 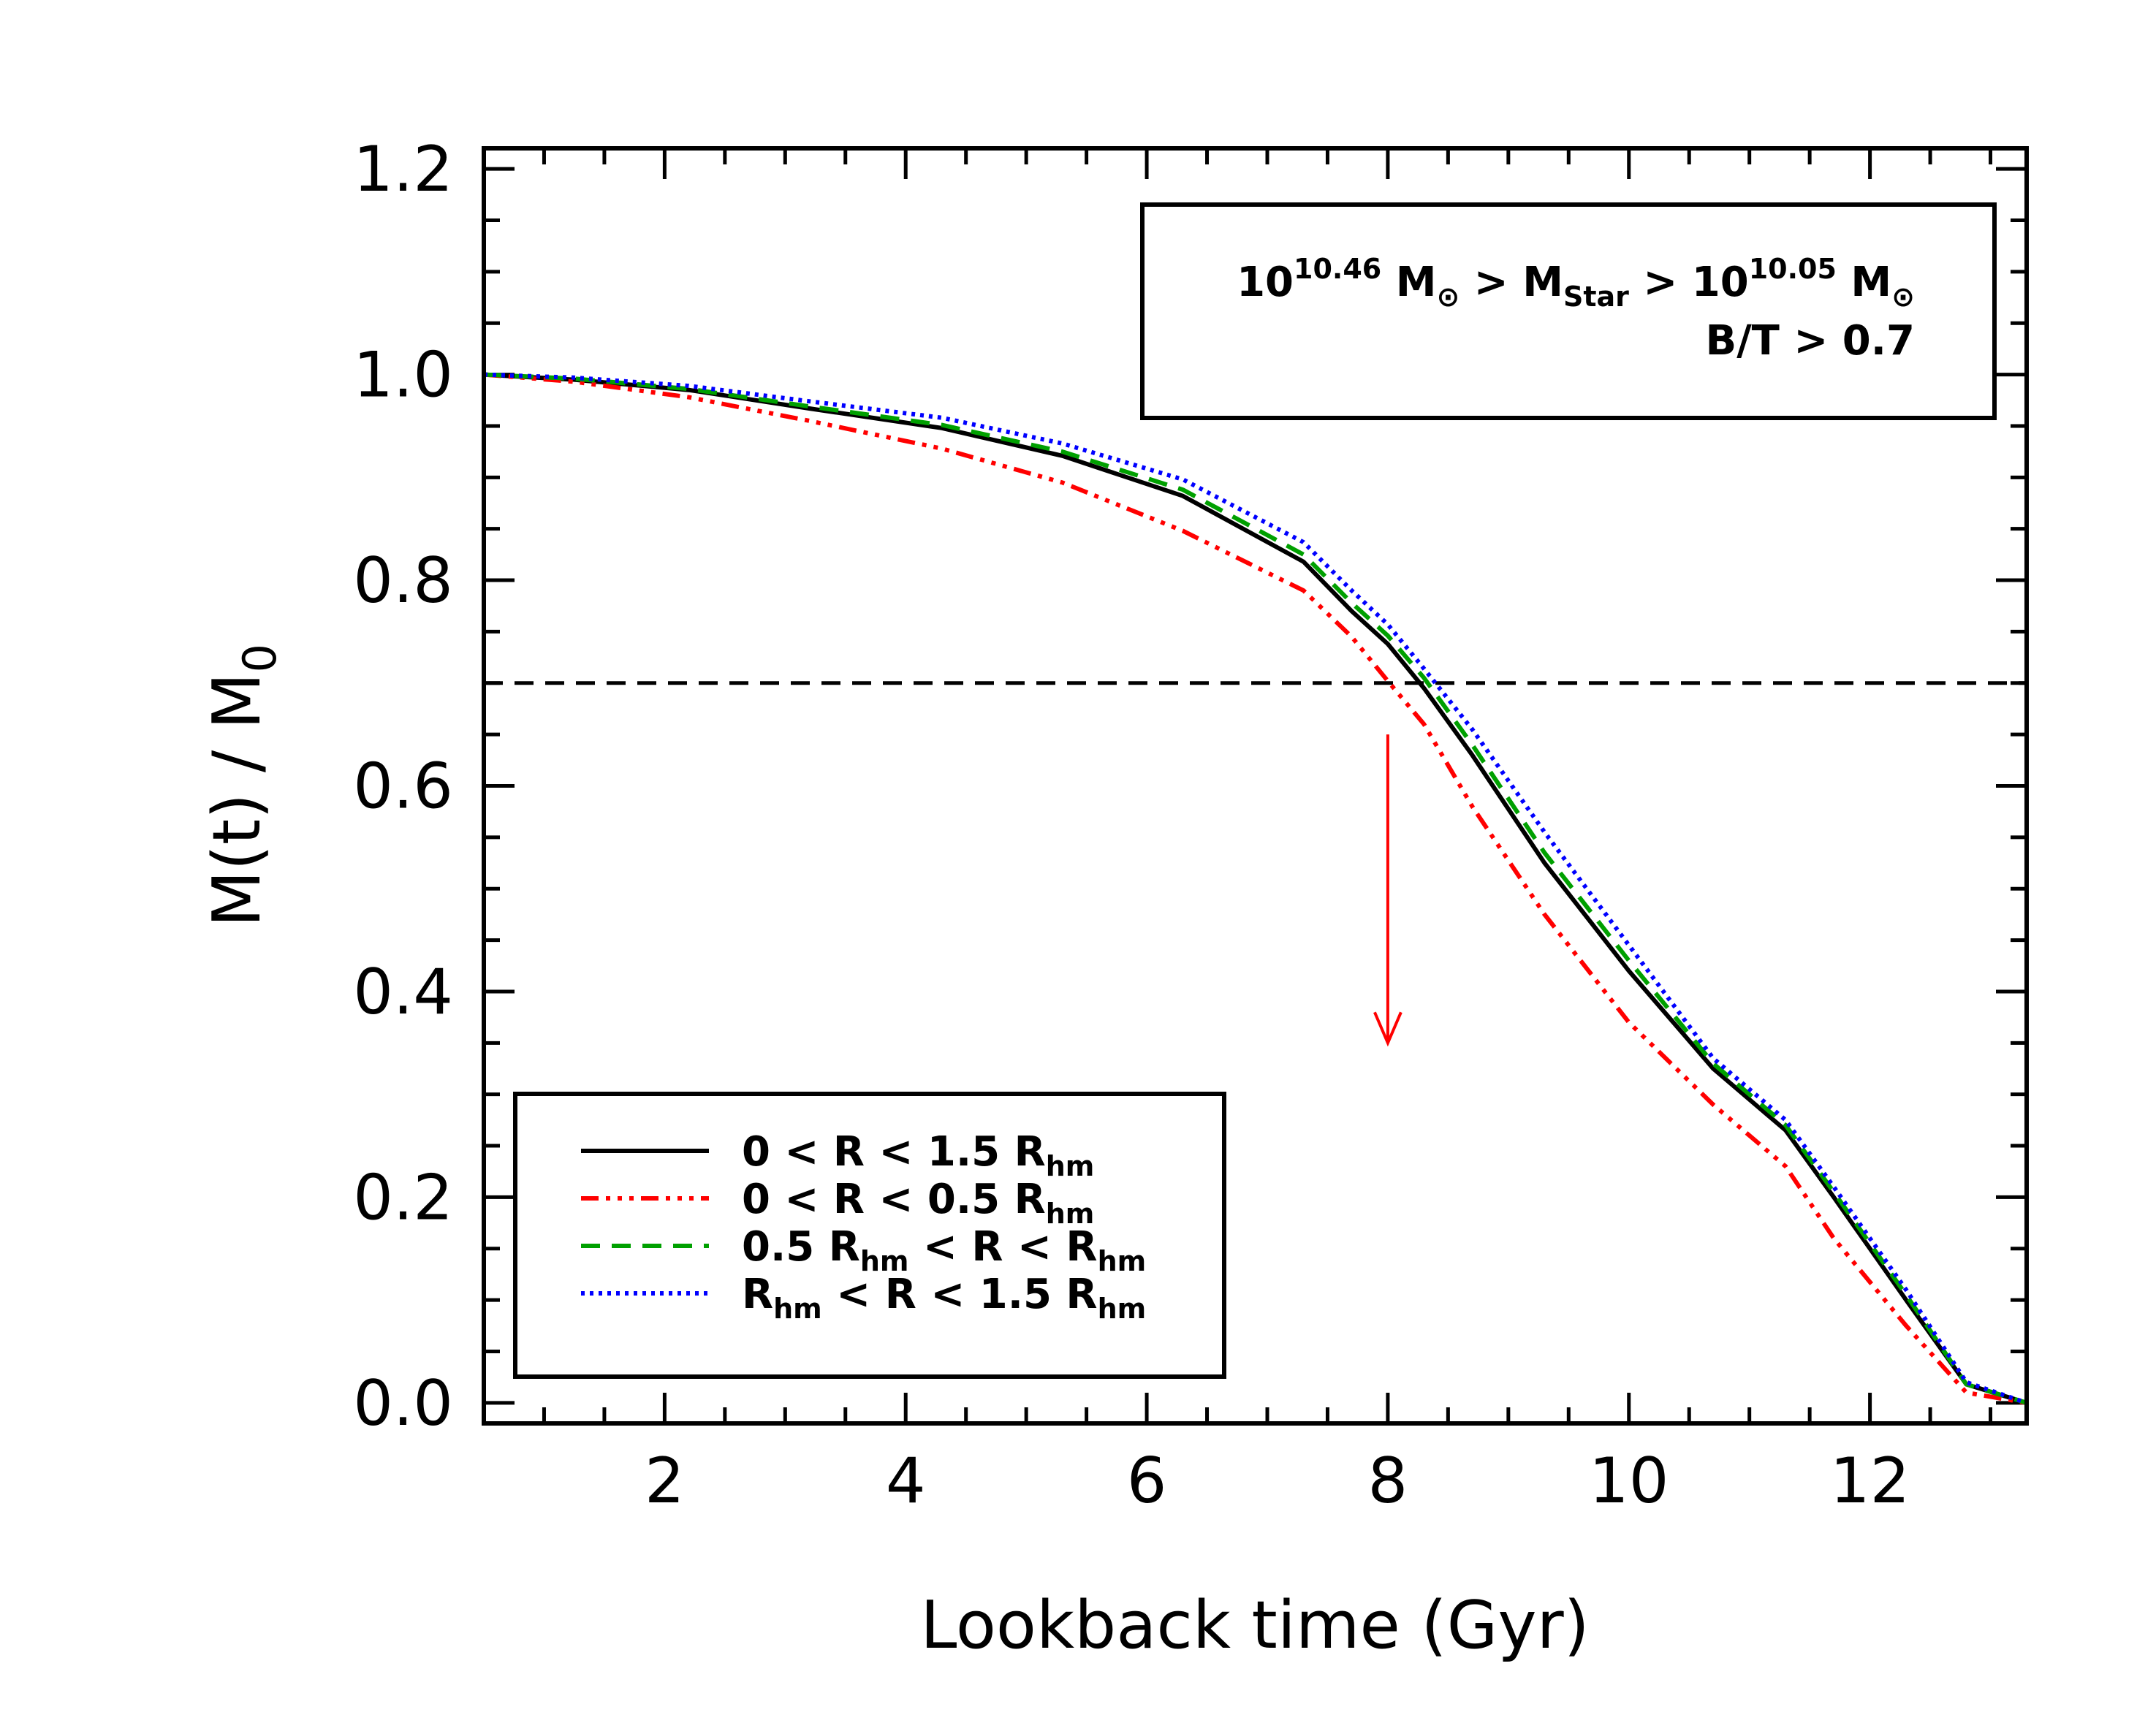 I want to click on y-tick-label: 0.0, so click(x=403, y=1403).